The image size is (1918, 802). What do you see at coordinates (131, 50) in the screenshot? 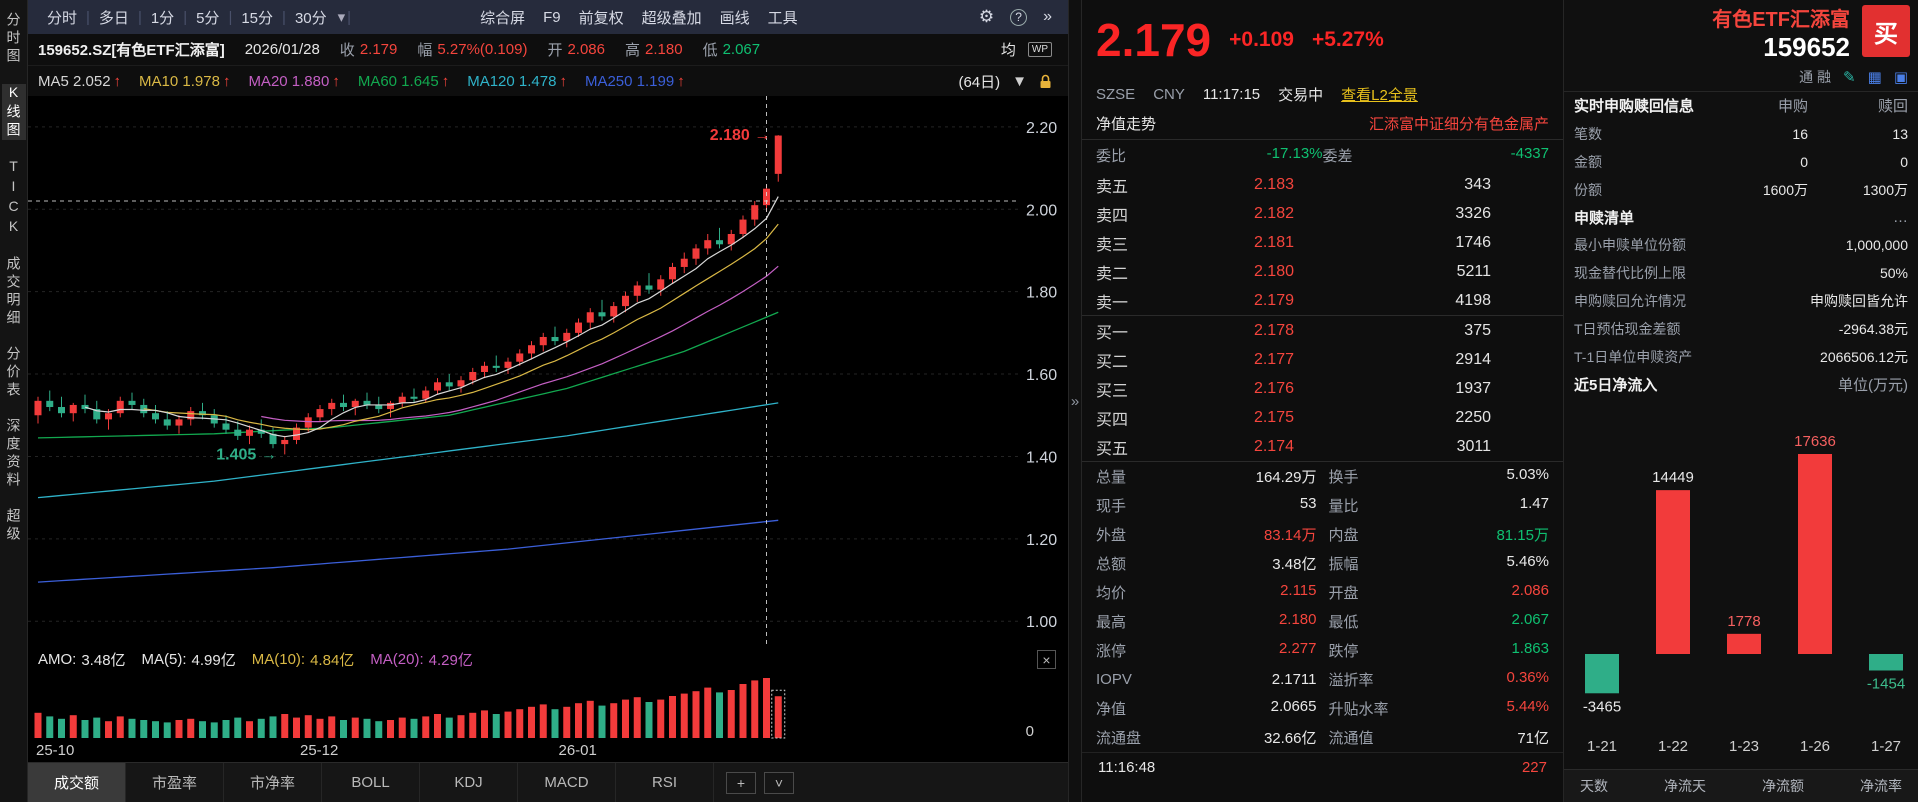
I see `symbol-name: 159652.SZ[有色ETF汇添富]` at bounding box center [131, 50].